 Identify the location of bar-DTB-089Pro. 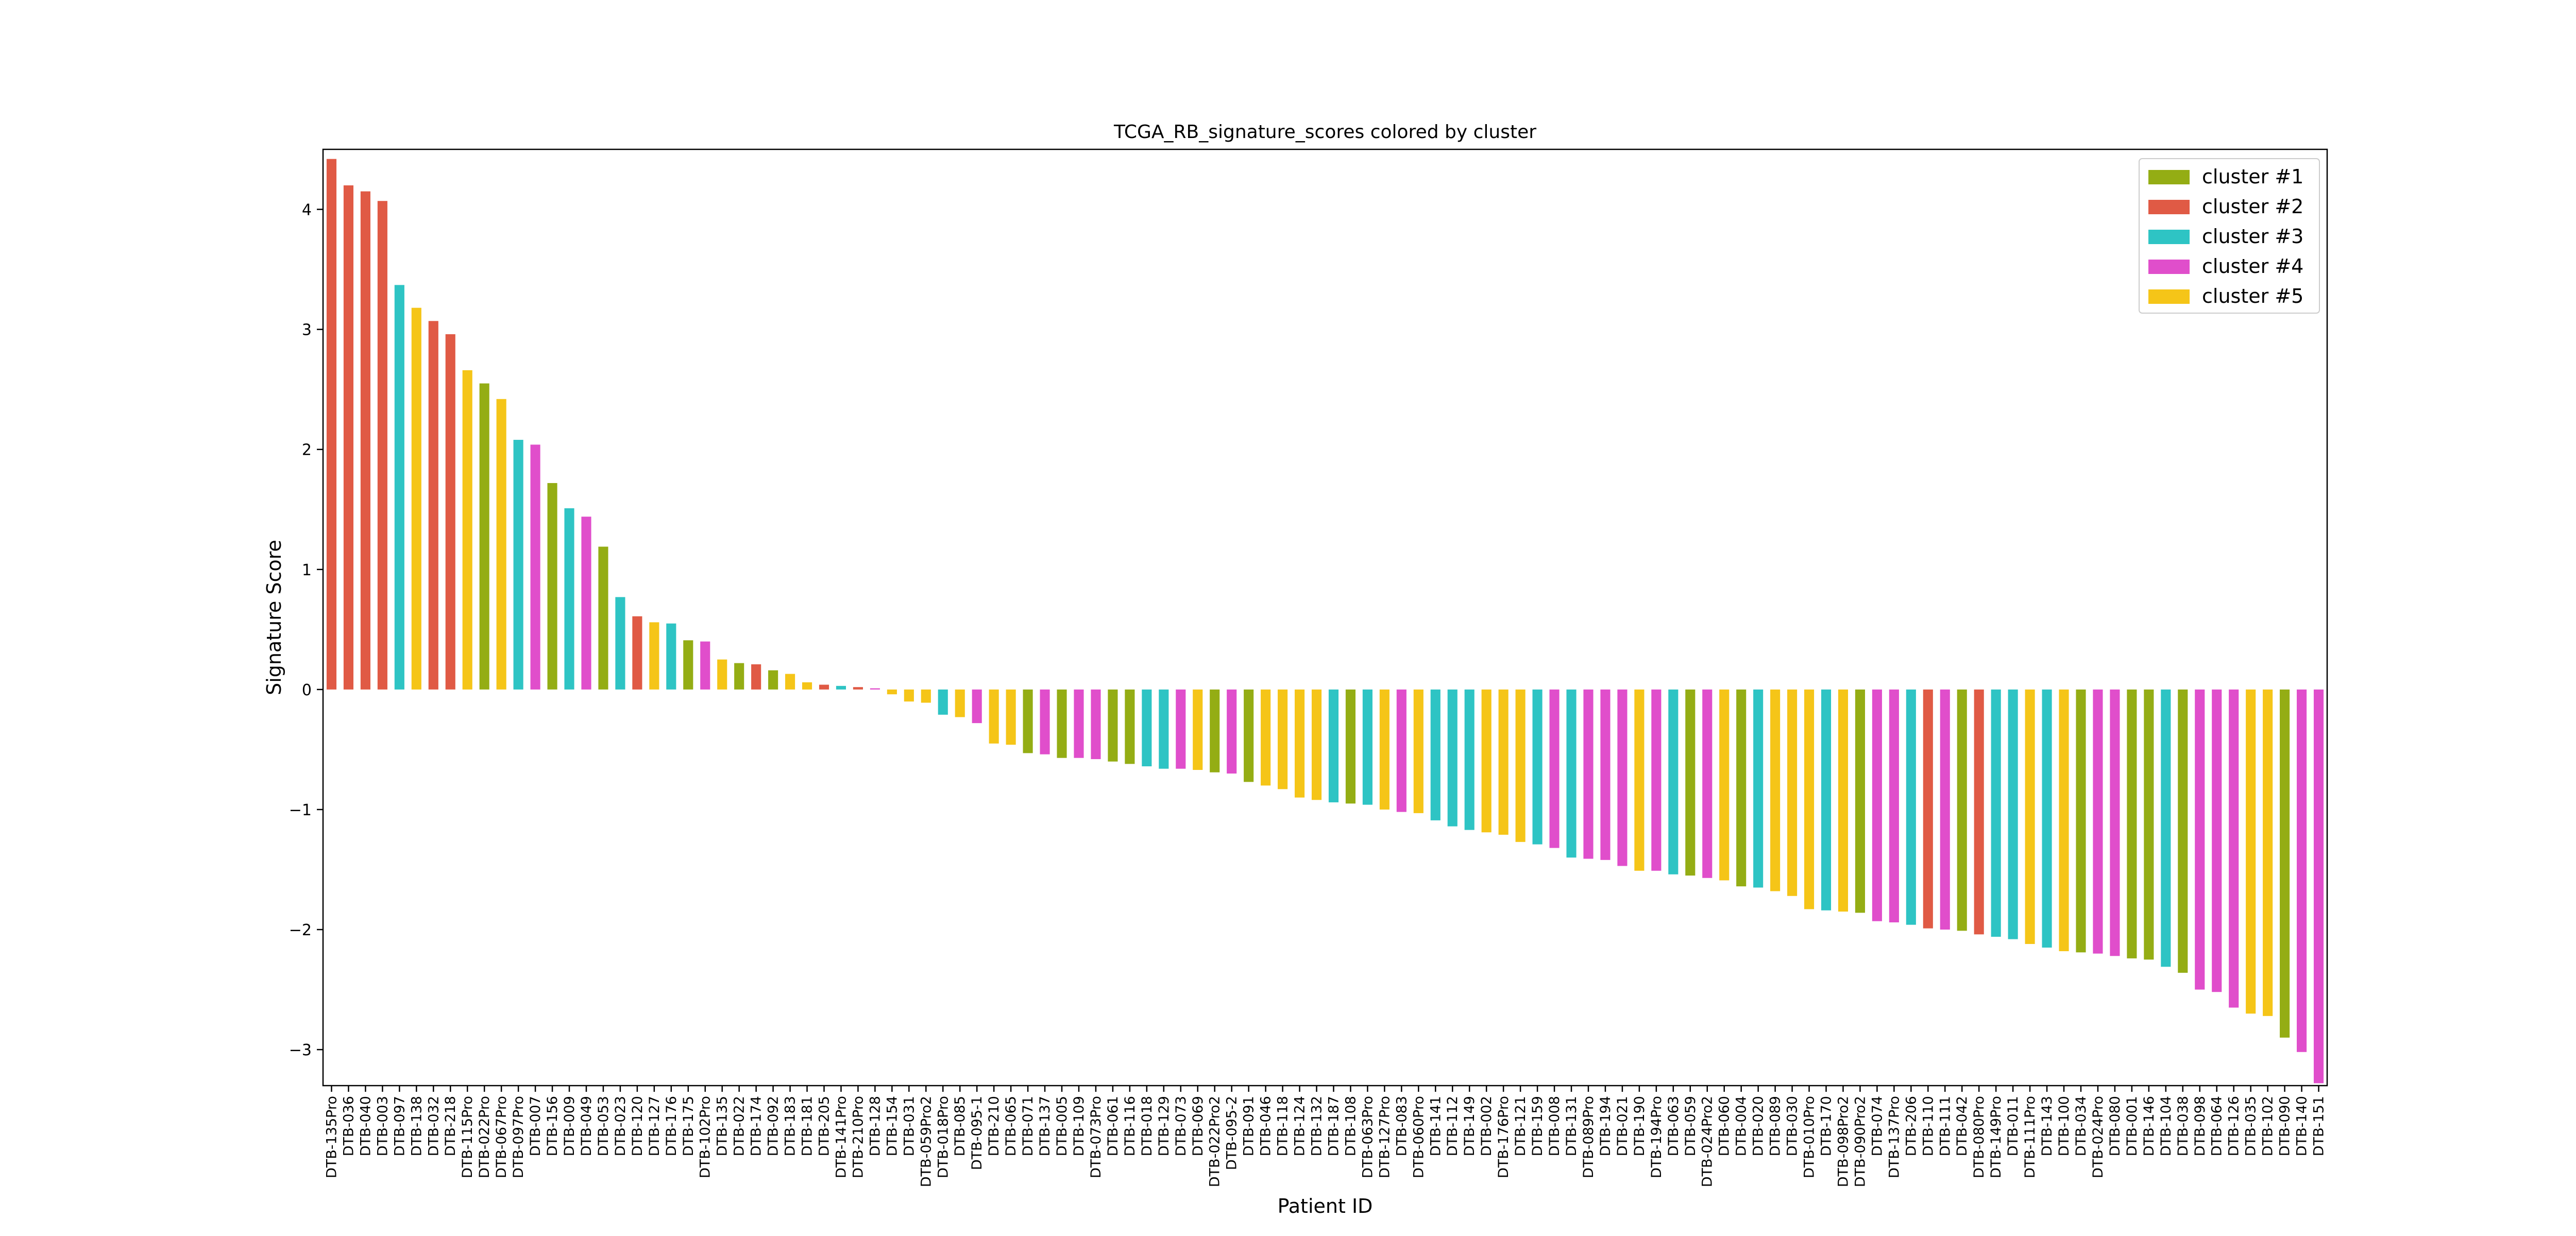
(1588, 774).